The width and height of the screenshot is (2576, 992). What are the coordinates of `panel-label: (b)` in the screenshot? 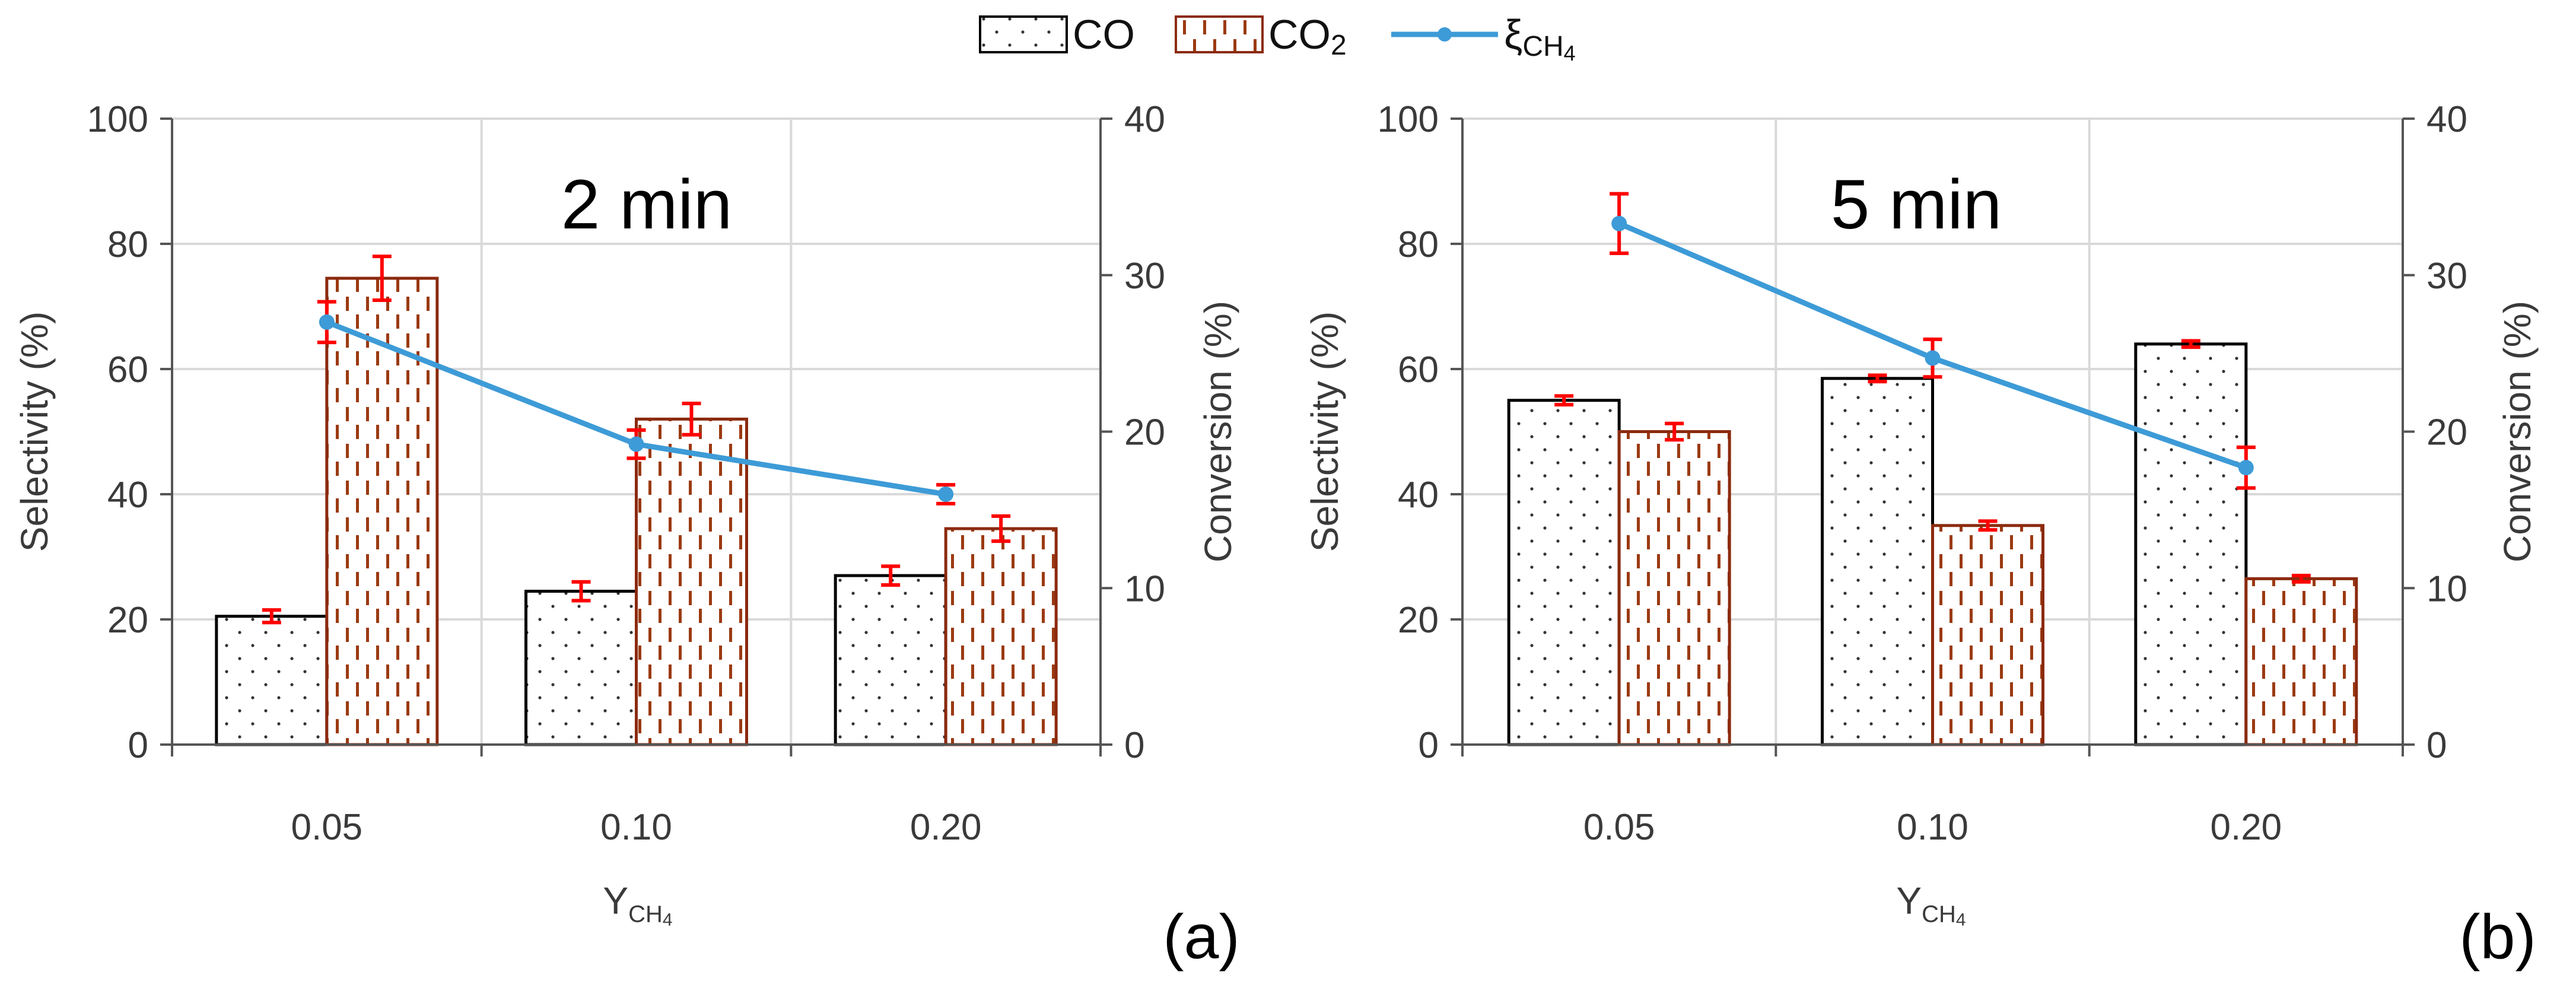 It's located at (2497, 937).